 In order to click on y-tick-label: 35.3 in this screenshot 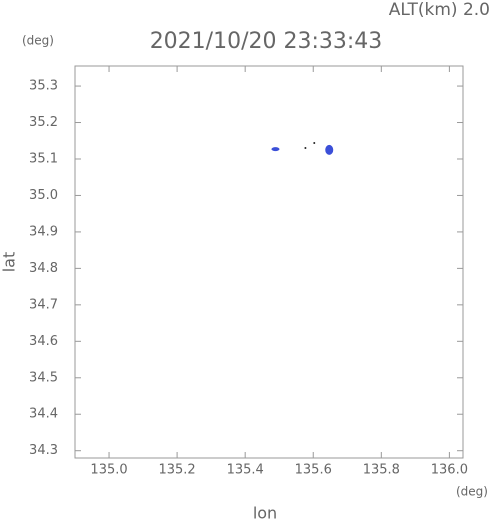, I will do `click(43, 86)`.